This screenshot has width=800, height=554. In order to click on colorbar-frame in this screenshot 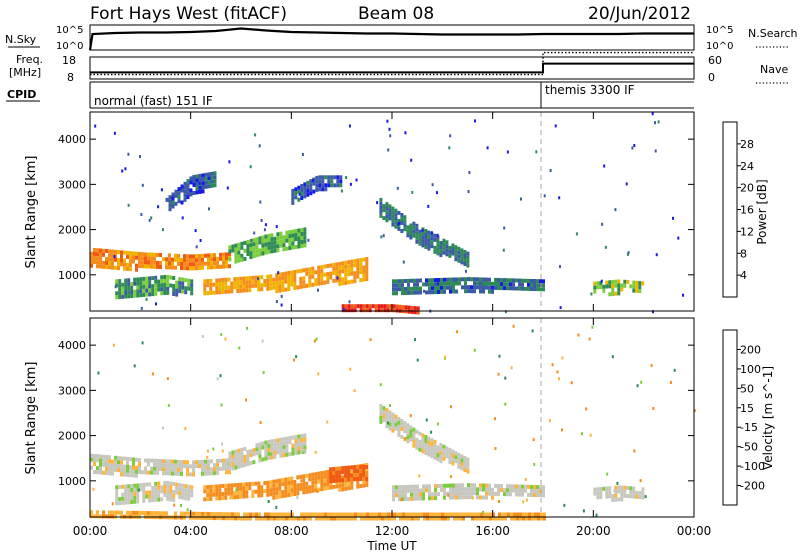, I will do `click(730, 209)`.